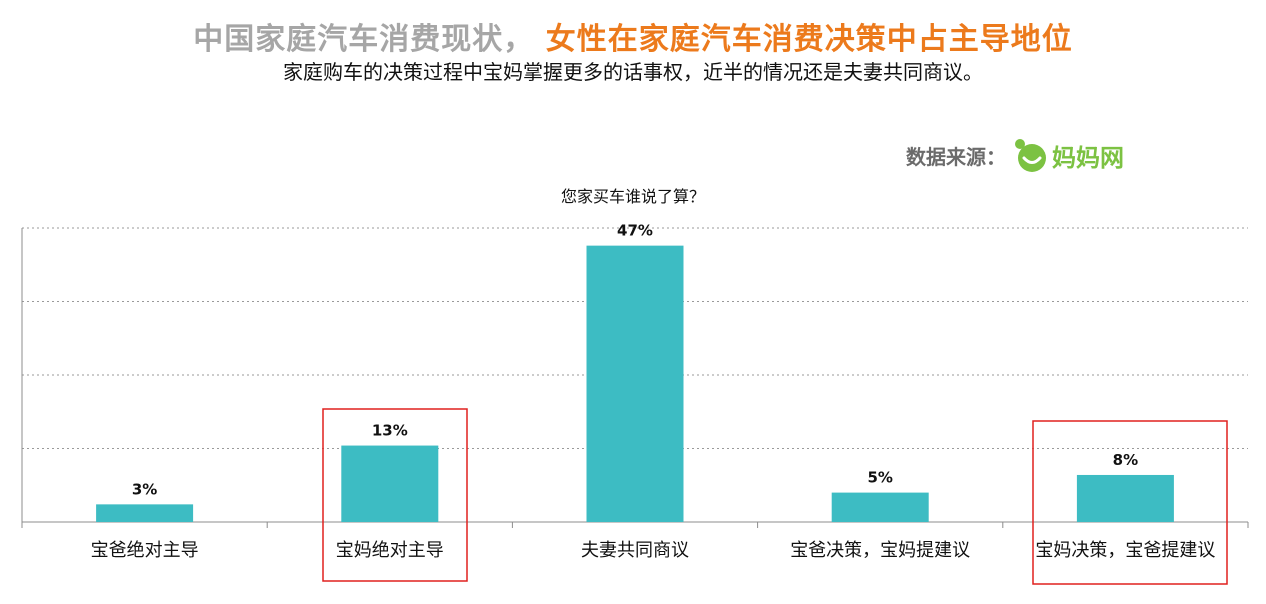 The height and width of the screenshot is (604, 1266). I want to click on data-label: 5%, so click(879, 478).